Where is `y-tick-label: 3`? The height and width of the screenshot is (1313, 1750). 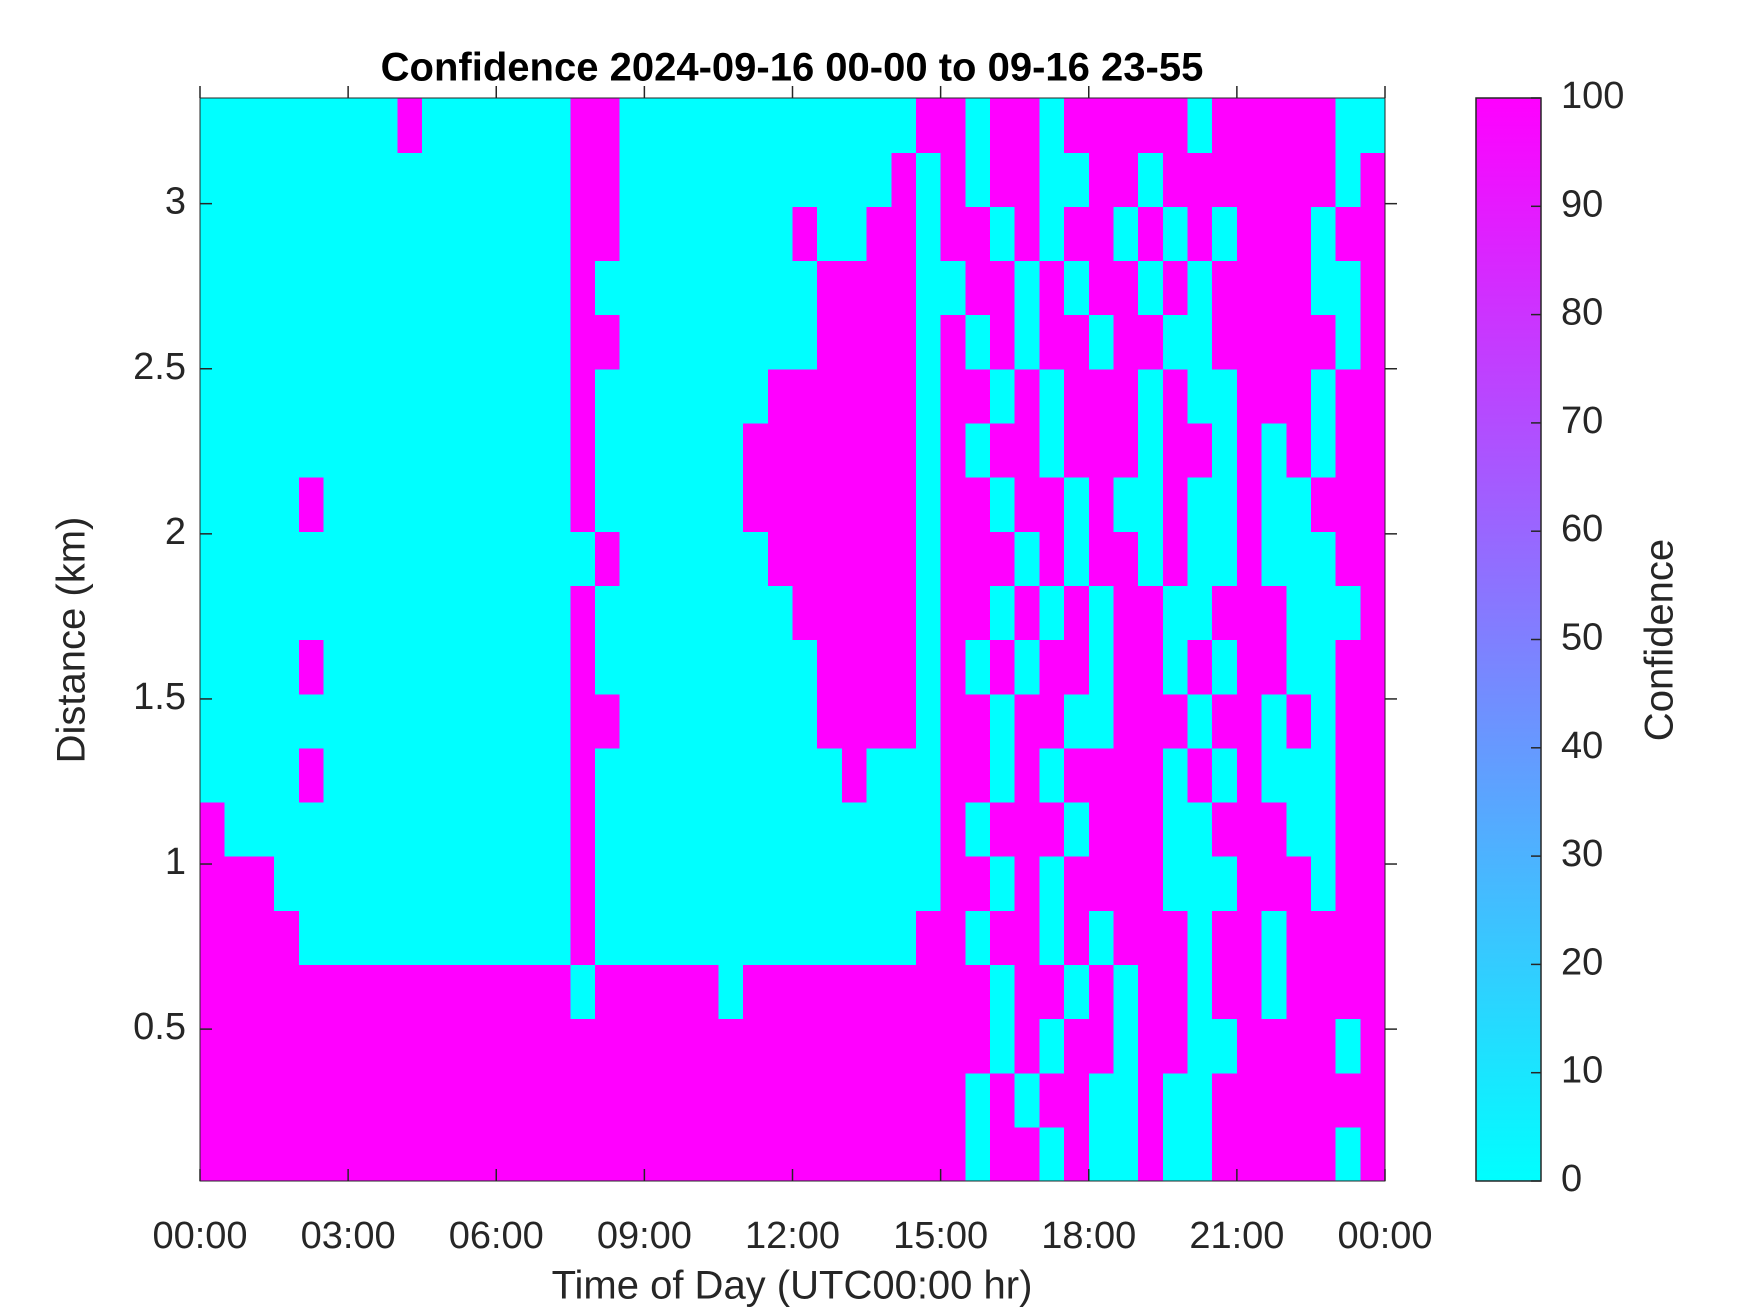
y-tick-label: 3 is located at coordinates (175, 202).